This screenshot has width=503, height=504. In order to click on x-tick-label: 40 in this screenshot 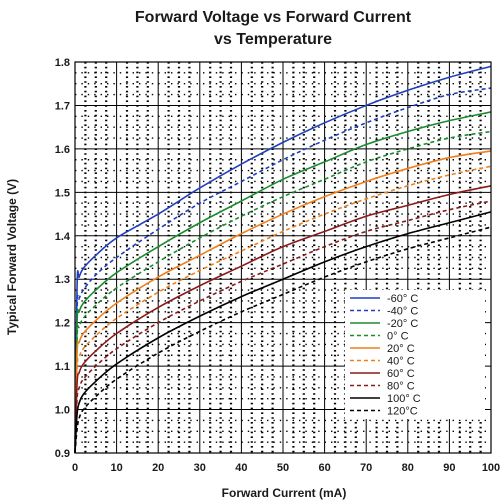, I will do `click(241, 468)`.